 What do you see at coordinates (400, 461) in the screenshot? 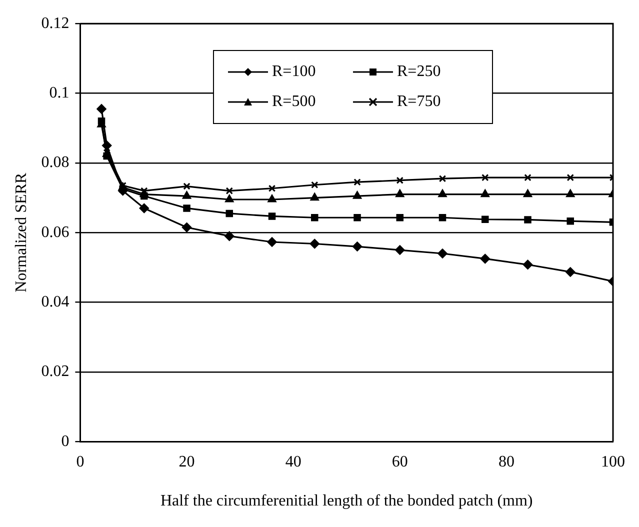
I see `x-tick-label: 60` at bounding box center [400, 461].